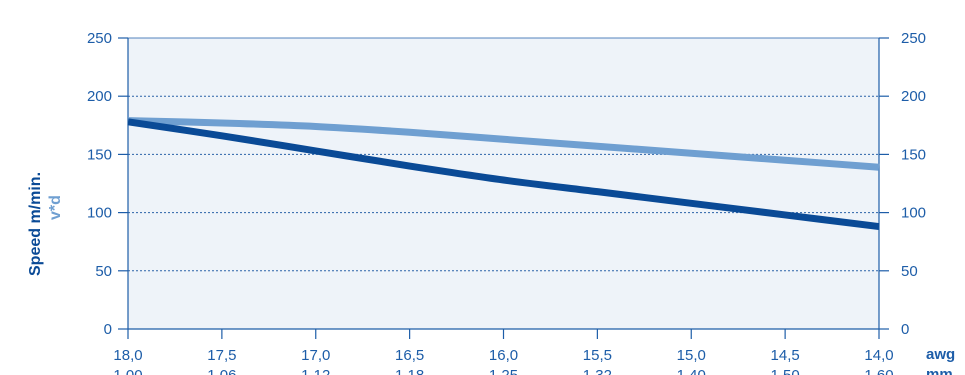  I want to click on y-tick-label-left-150: 150, so click(99, 154).